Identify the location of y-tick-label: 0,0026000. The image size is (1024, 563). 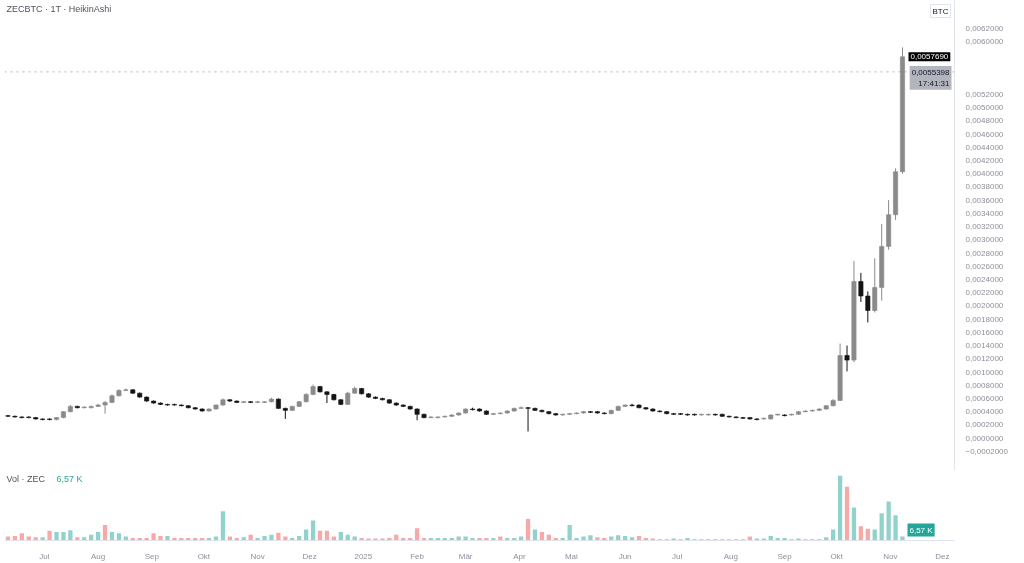
(984, 266).